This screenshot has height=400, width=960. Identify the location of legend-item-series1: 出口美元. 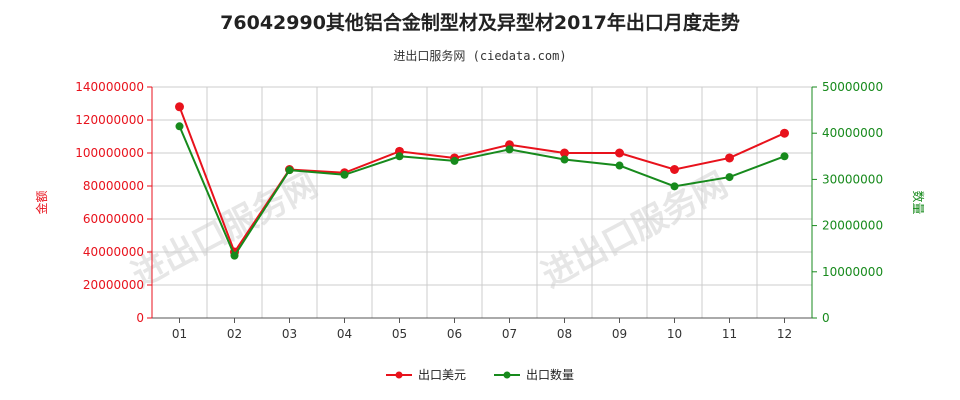
(425, 374).